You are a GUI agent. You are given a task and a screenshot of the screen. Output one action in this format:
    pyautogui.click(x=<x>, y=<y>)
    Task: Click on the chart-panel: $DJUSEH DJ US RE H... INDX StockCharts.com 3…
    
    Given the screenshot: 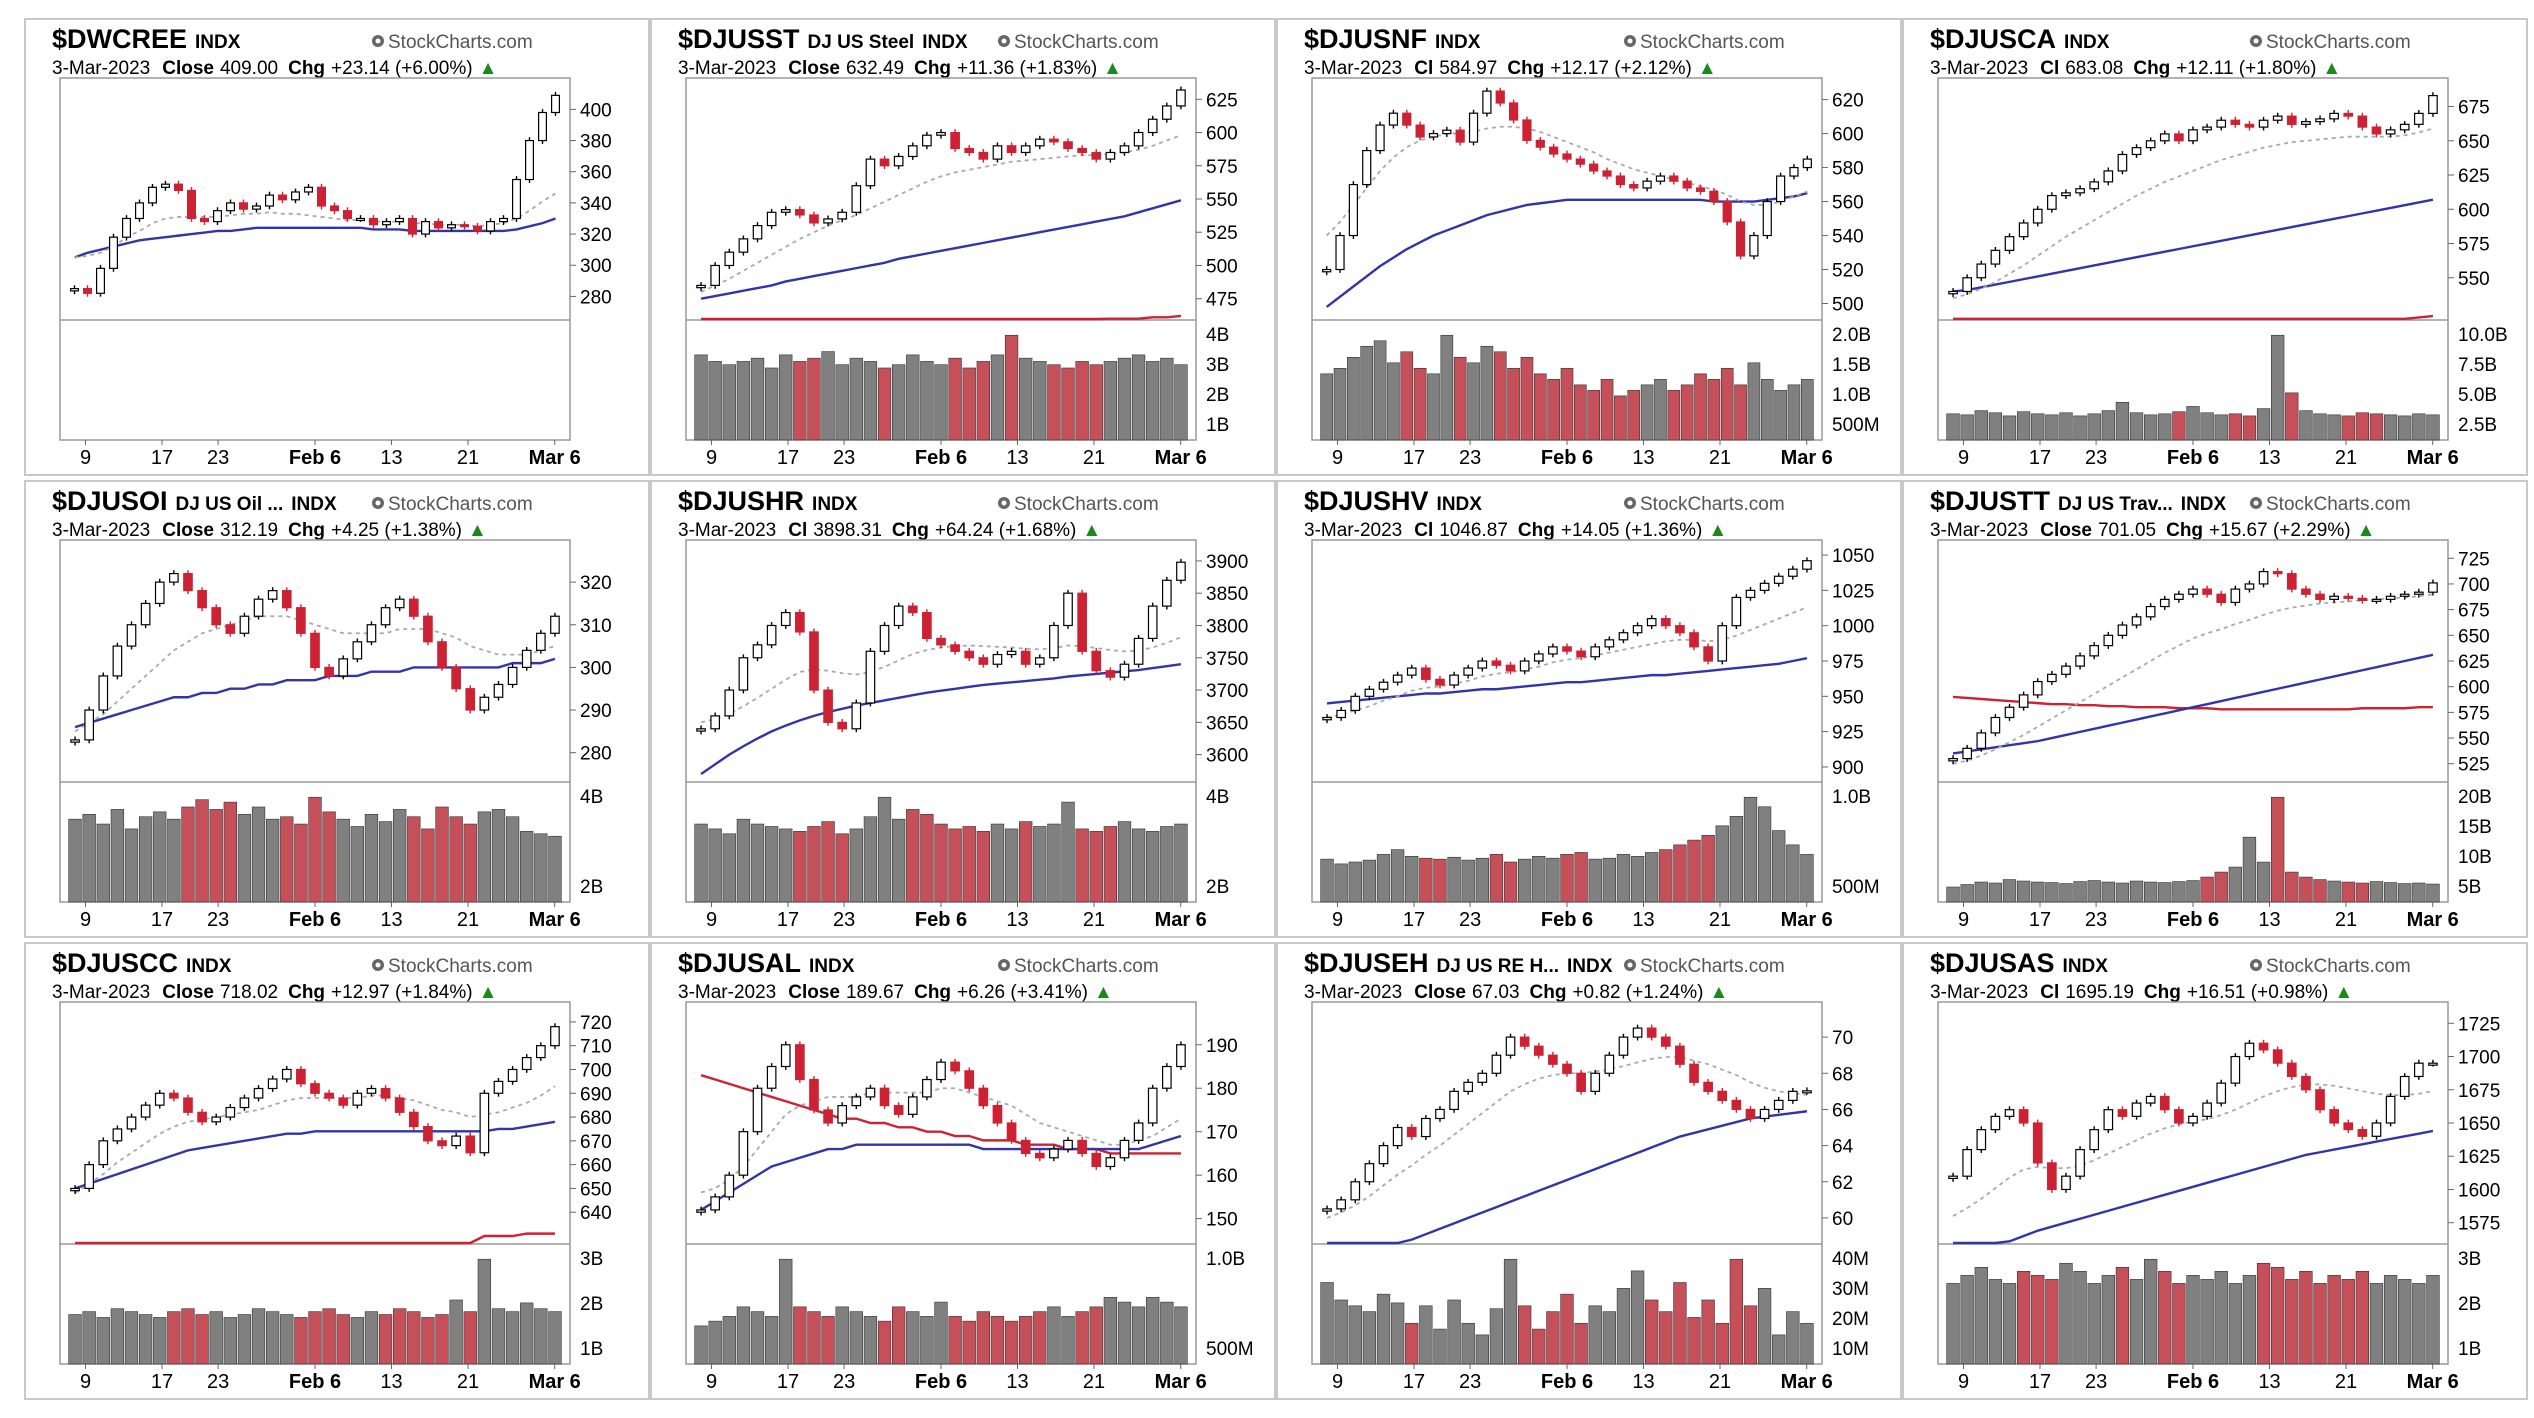 What is the action you would take?
    pyautogui.click(x=1589, y=1171)
    